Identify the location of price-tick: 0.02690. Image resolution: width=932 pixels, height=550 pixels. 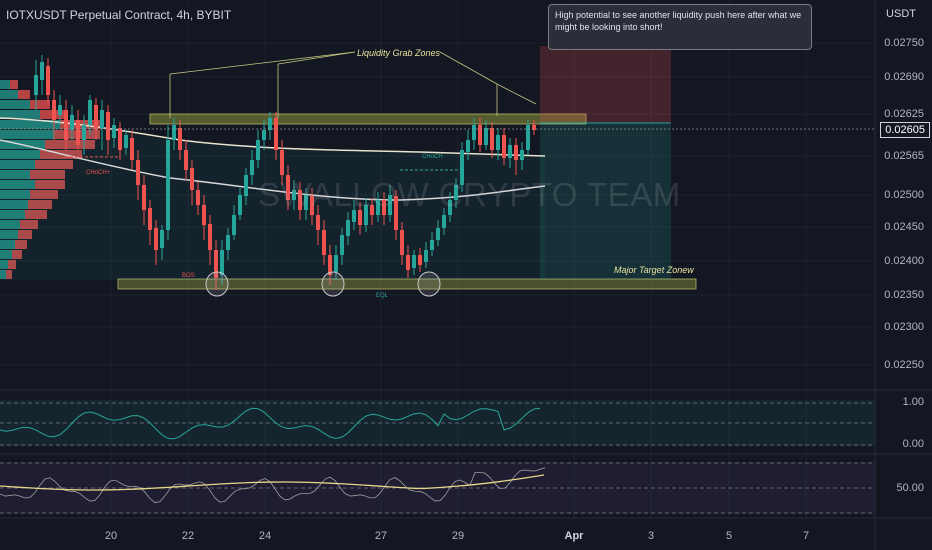
(904, 77).